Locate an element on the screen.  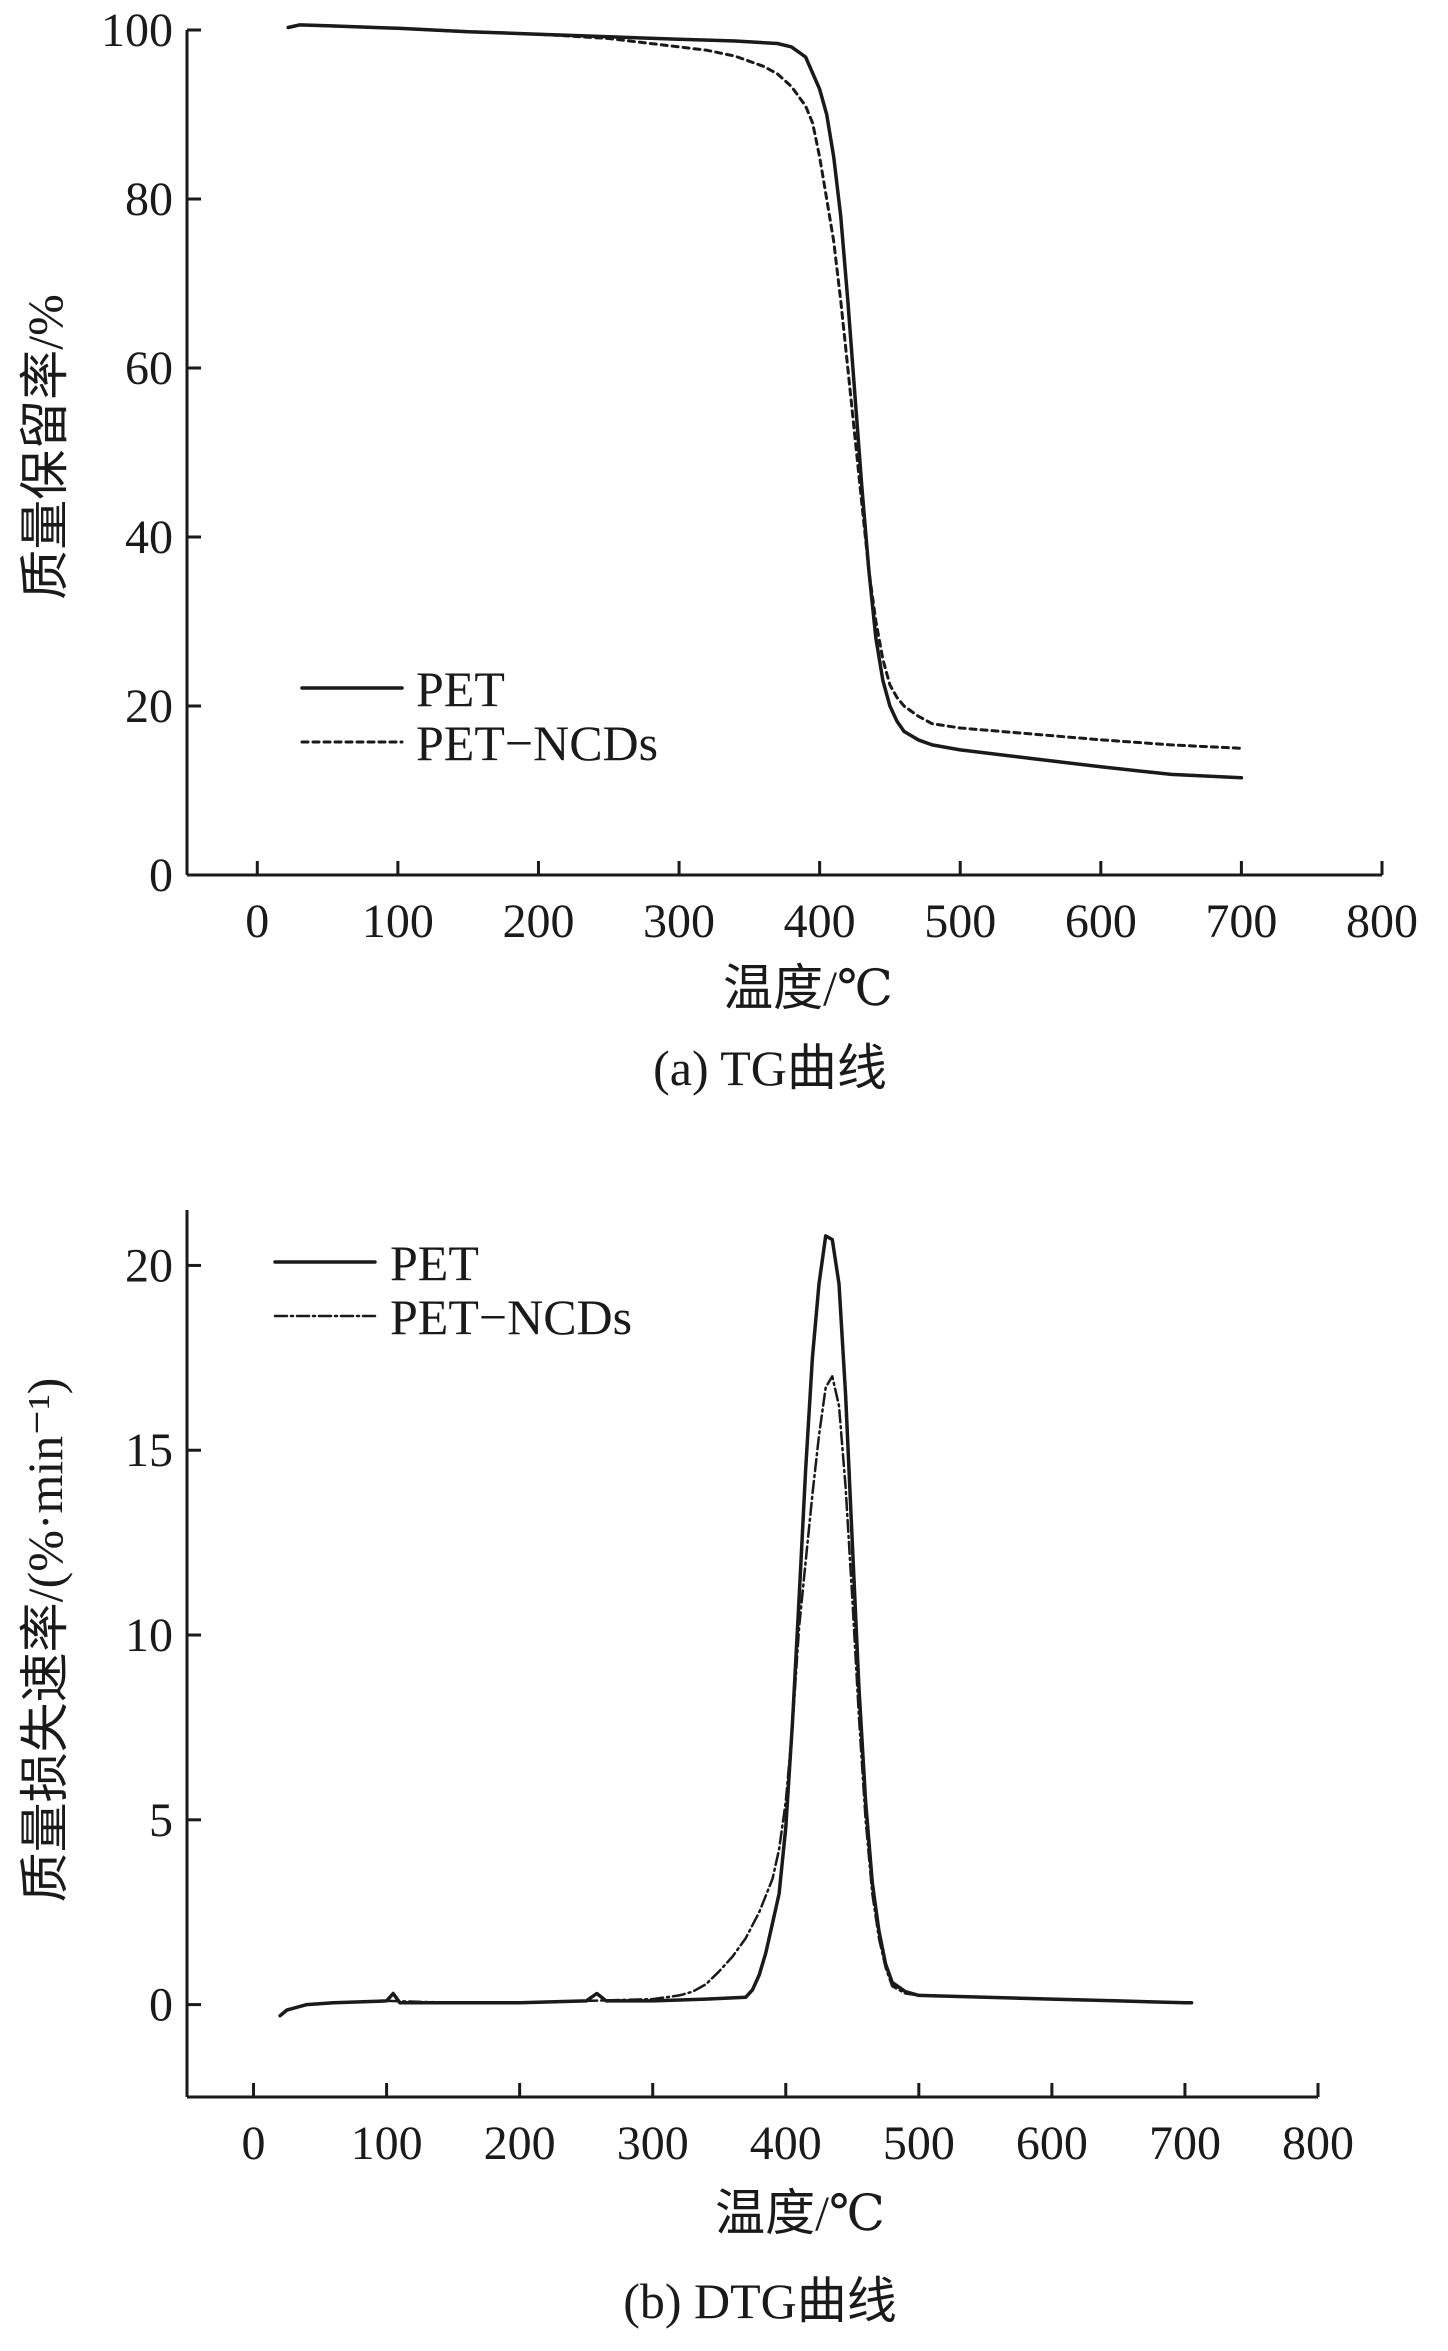
dtg-x-axis-label: 温度/℃ is located at coordinates (800, 2213).